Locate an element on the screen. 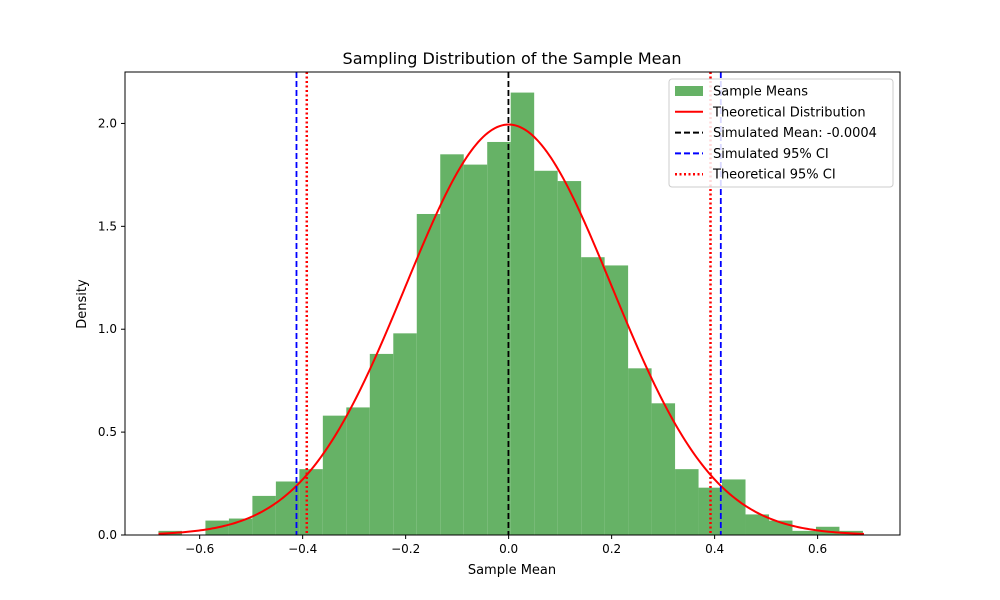  x-axis-ticks: −0.6 −0.4 −0.2 0.0 0.2 0.4 0.6 is located at coordinates (506, 545).